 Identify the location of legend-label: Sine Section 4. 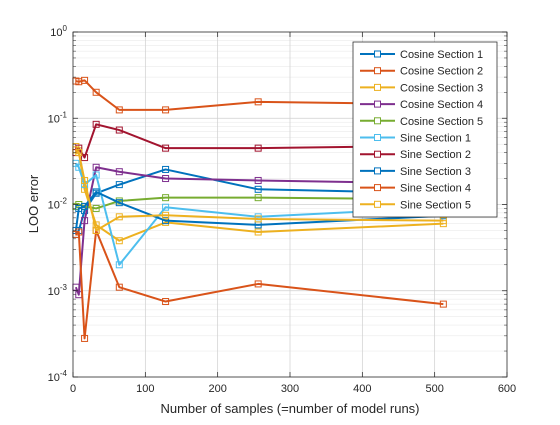
(435, 189).